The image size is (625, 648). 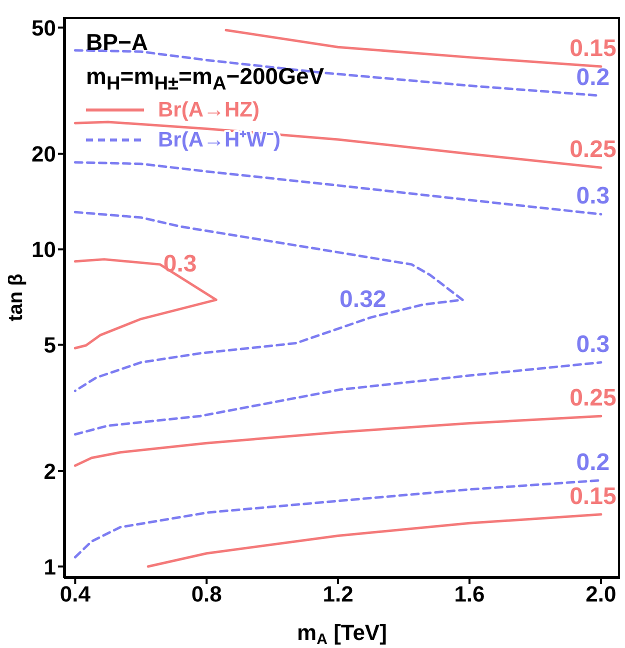 What do you see at coordinates (44, 154) in the screenshot?
I see `y-tick-label: 20` at bounding box center [44, 154].